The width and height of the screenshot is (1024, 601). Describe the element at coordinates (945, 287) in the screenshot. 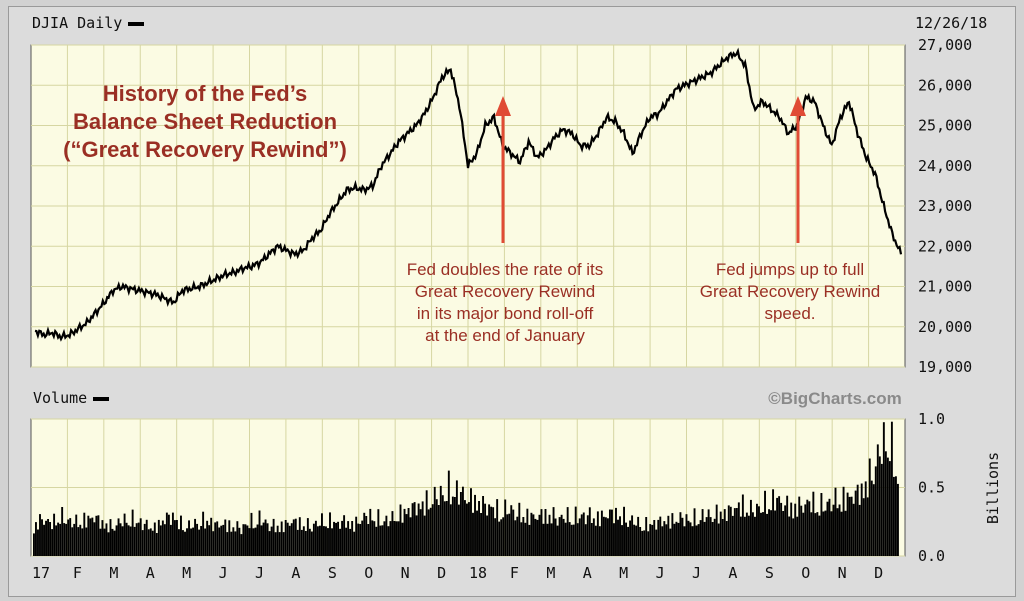

I see `price-y-tick-label: 21,000` at that location.